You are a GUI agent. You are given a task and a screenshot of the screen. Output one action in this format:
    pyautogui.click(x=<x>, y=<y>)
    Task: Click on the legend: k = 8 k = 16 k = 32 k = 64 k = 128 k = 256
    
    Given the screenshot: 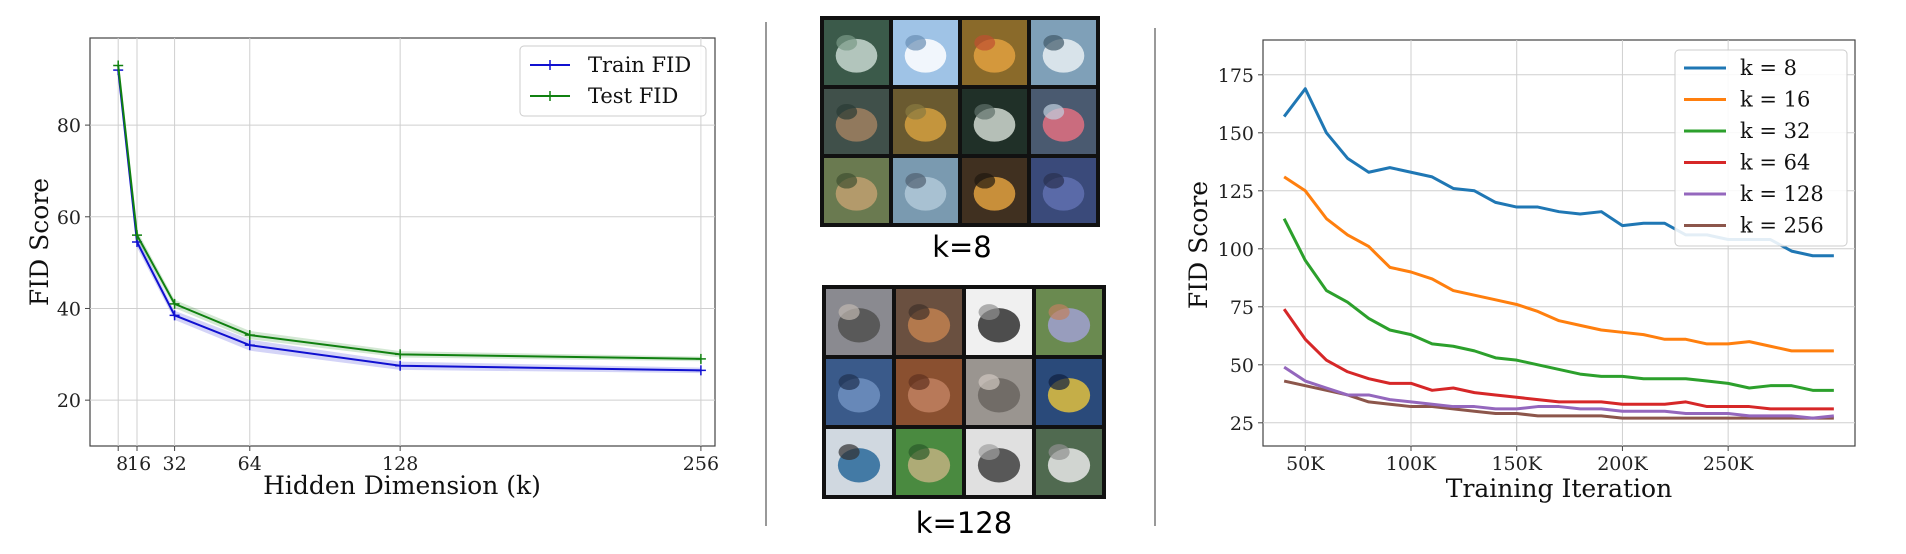 What is the action you would take?
    pyautogui.click(x=1761, y=148)
    